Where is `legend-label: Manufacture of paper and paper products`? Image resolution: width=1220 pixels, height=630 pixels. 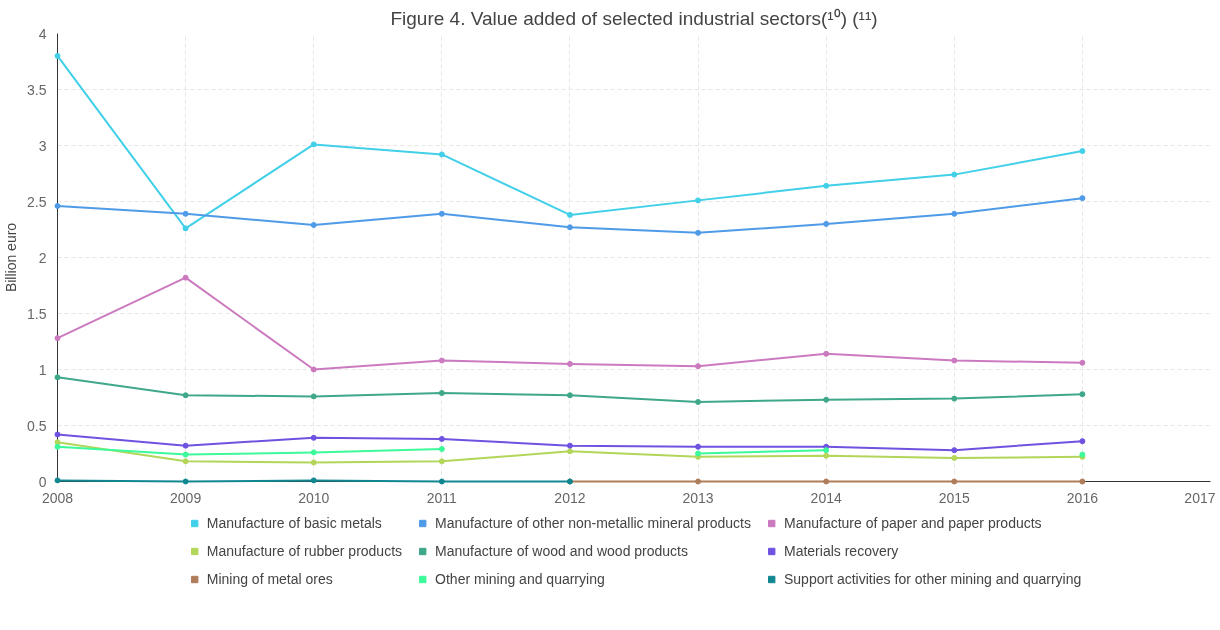 legend-label: Manufacture of paper and paper products is located at coordinates (913, 523).